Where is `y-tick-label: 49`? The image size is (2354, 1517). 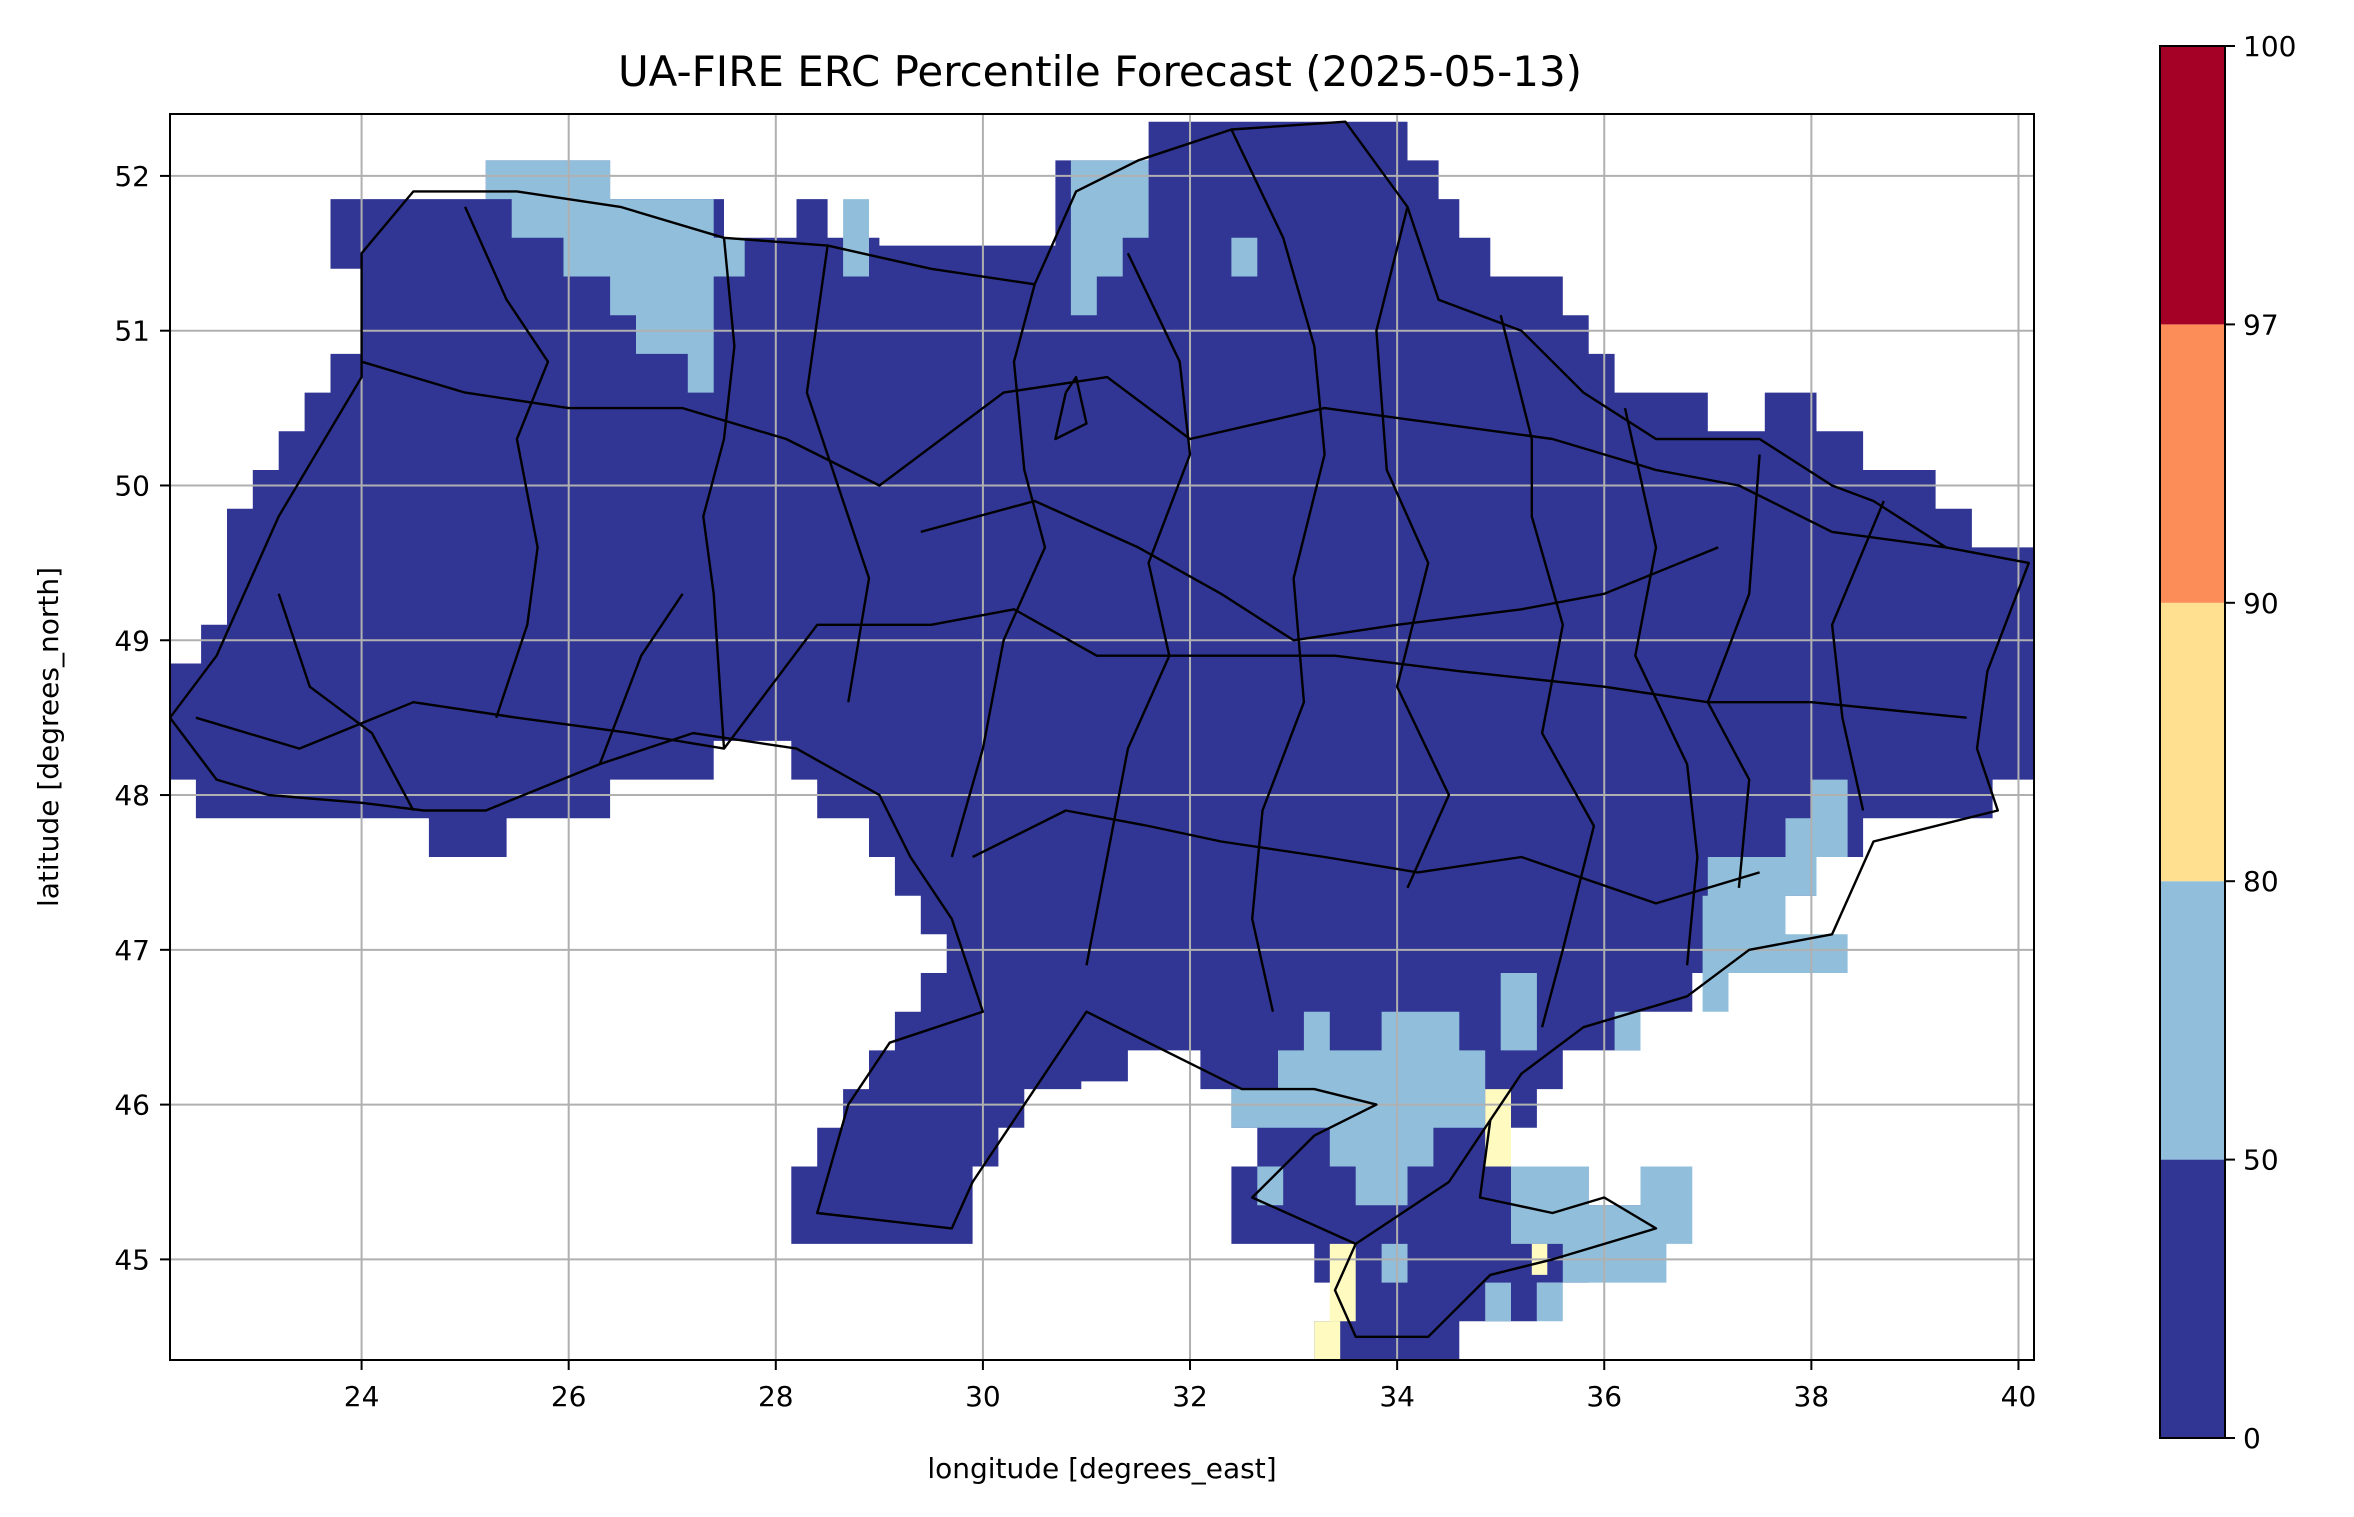 y-tick-label: 49 is located at coordinates (132, 640).